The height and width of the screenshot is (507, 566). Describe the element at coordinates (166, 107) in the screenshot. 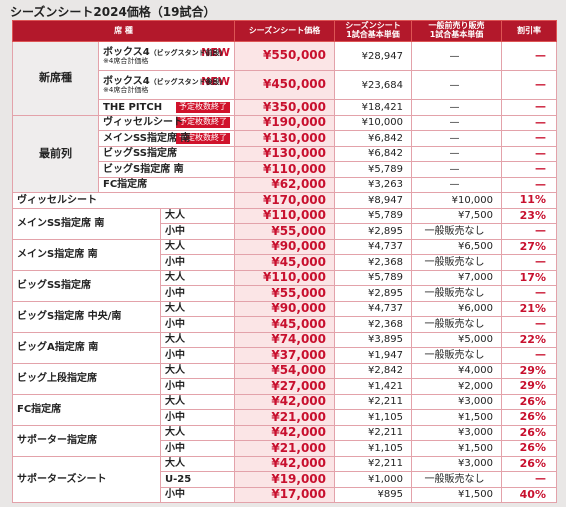

I see `seat-name: 予定枚数終了 THE PITCH` at that location.